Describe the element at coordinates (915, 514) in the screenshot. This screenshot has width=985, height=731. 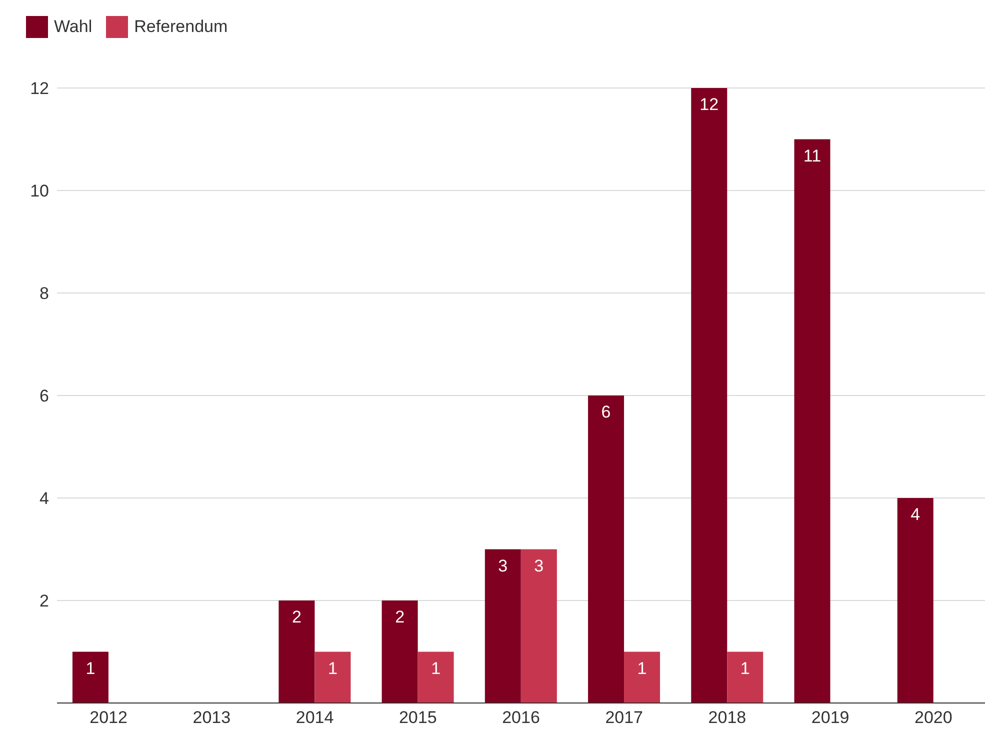
I see `data-label: 4` at that location.